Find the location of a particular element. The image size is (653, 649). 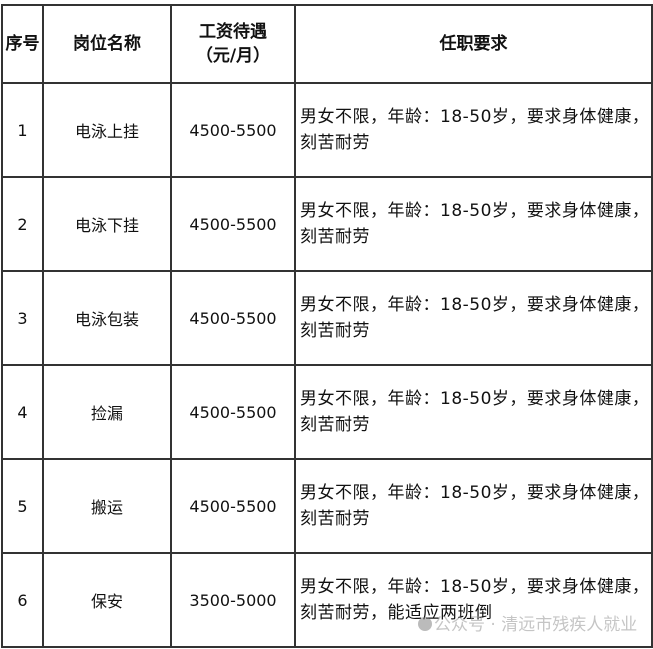

wechat-icon is located at coordinates (425, 624).